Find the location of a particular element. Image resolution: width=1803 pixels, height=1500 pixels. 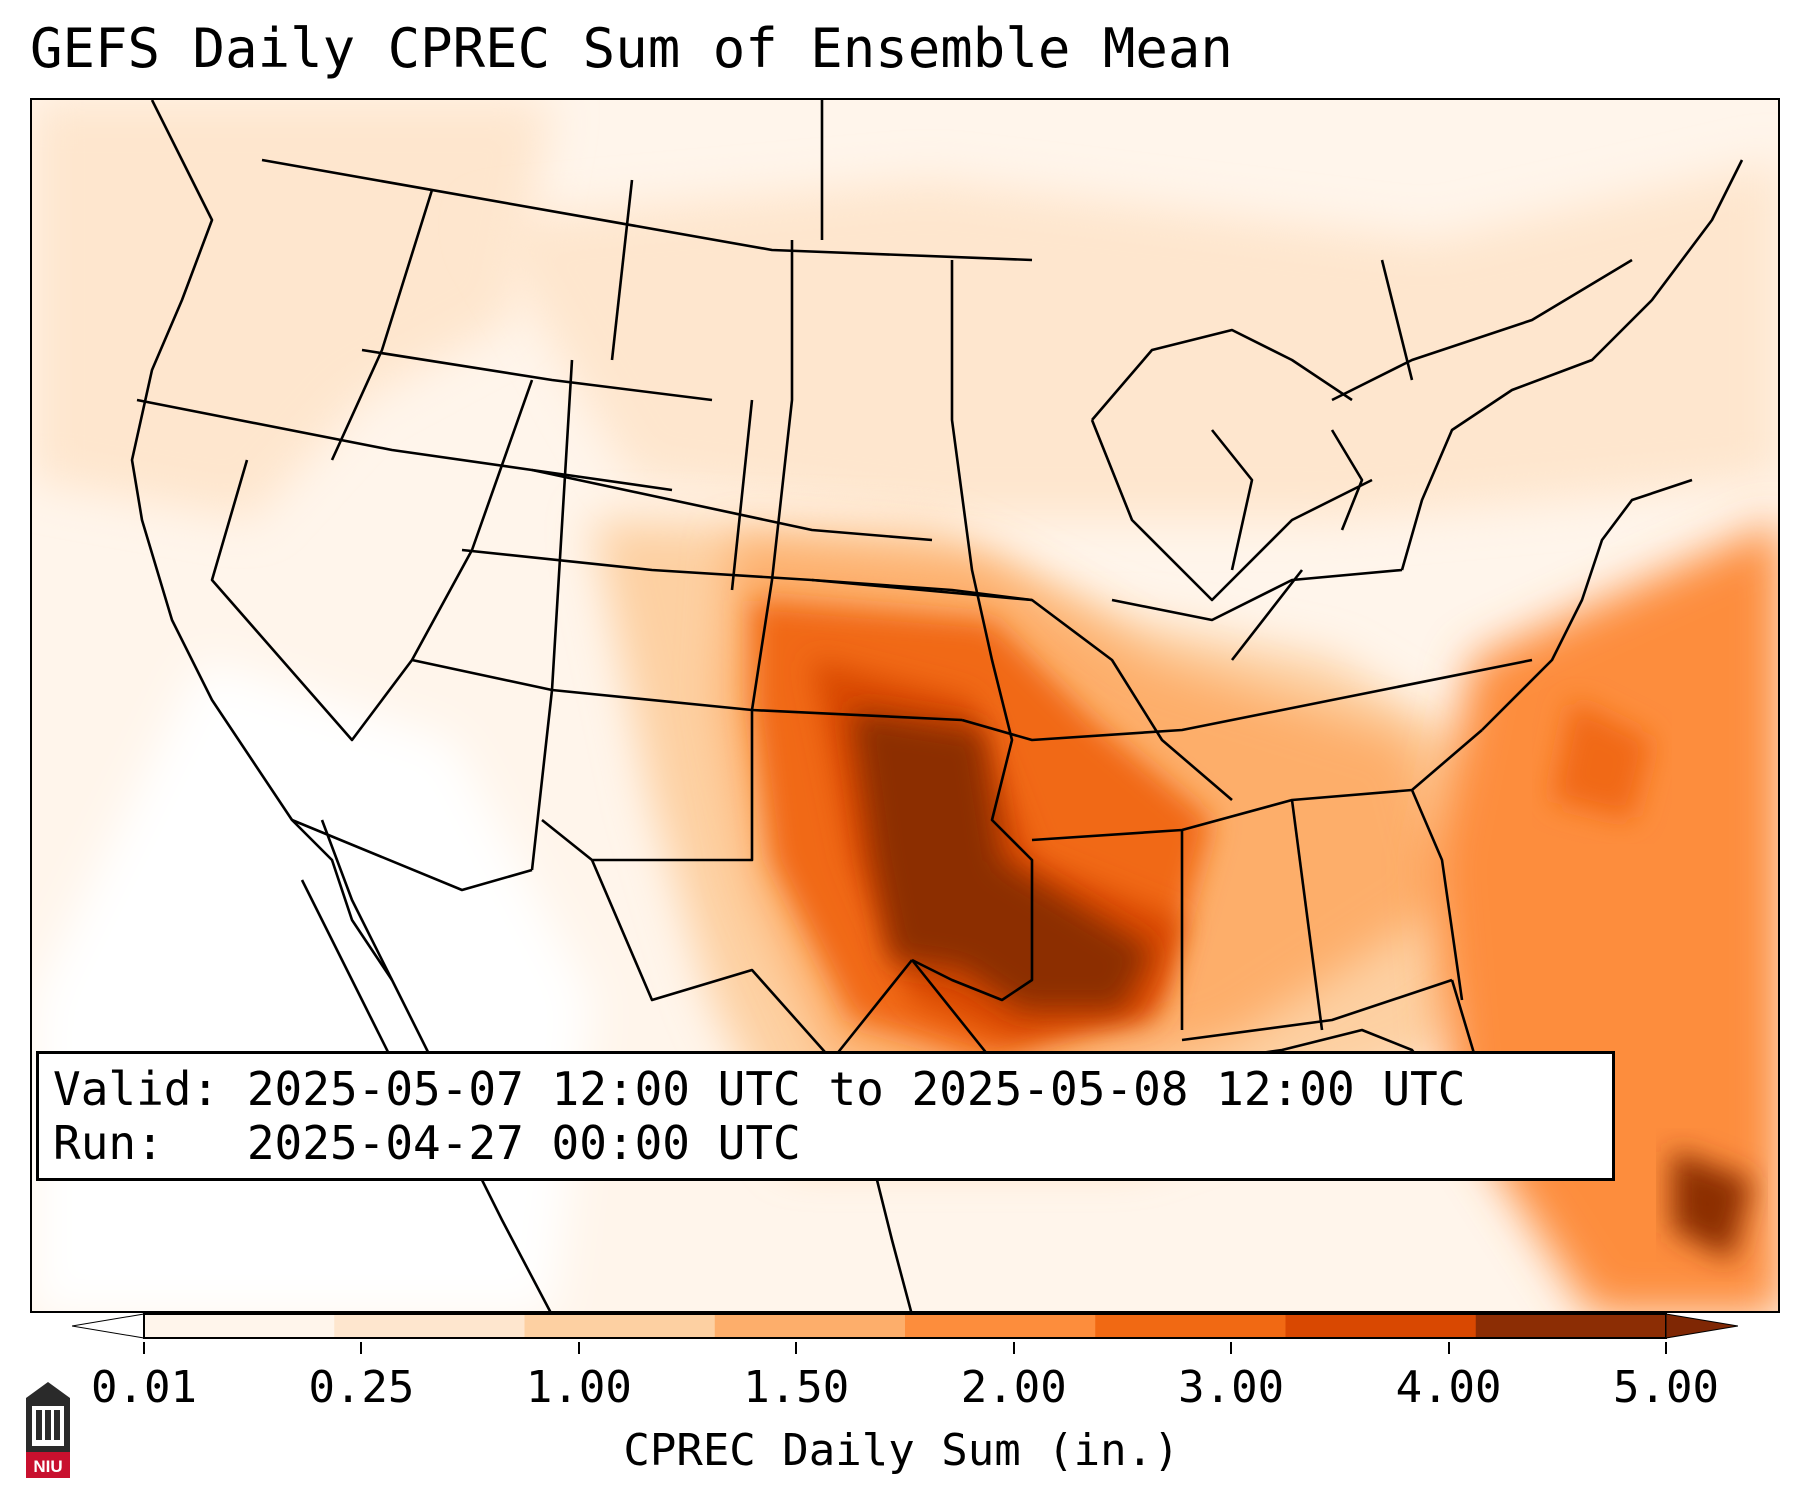

colorbar-tick-label: 1.50 is located at coordinates (796, 1387).